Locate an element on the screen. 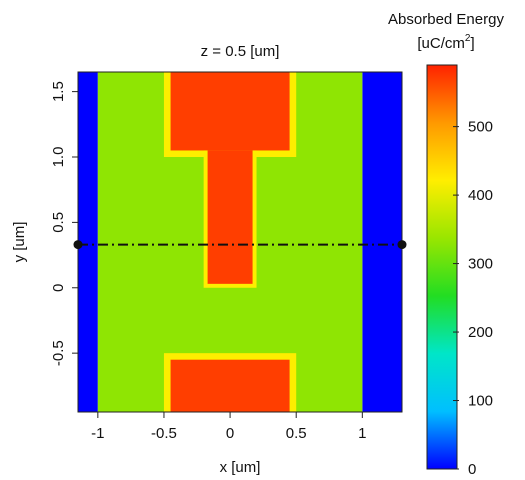 The width and height of the screenshot is (525, 480). x-tick-label: -0.5 is located at coordinates (164, 433).